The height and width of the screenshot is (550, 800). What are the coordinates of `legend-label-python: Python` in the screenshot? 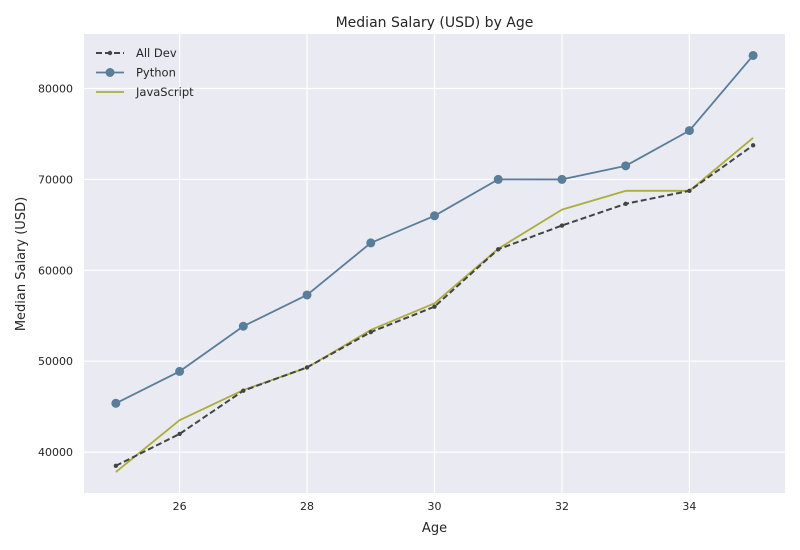 It's located at (156, 73).